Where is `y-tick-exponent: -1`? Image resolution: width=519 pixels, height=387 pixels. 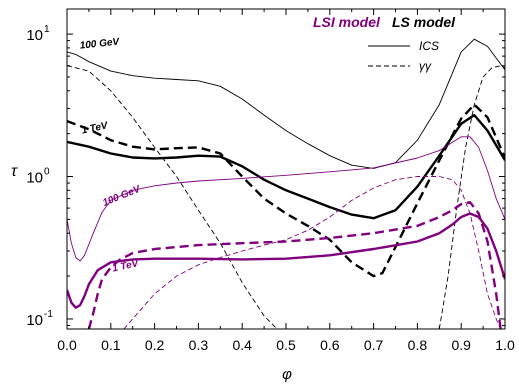 y-tick-exponent: -1 is located at coordinates (48, 314).